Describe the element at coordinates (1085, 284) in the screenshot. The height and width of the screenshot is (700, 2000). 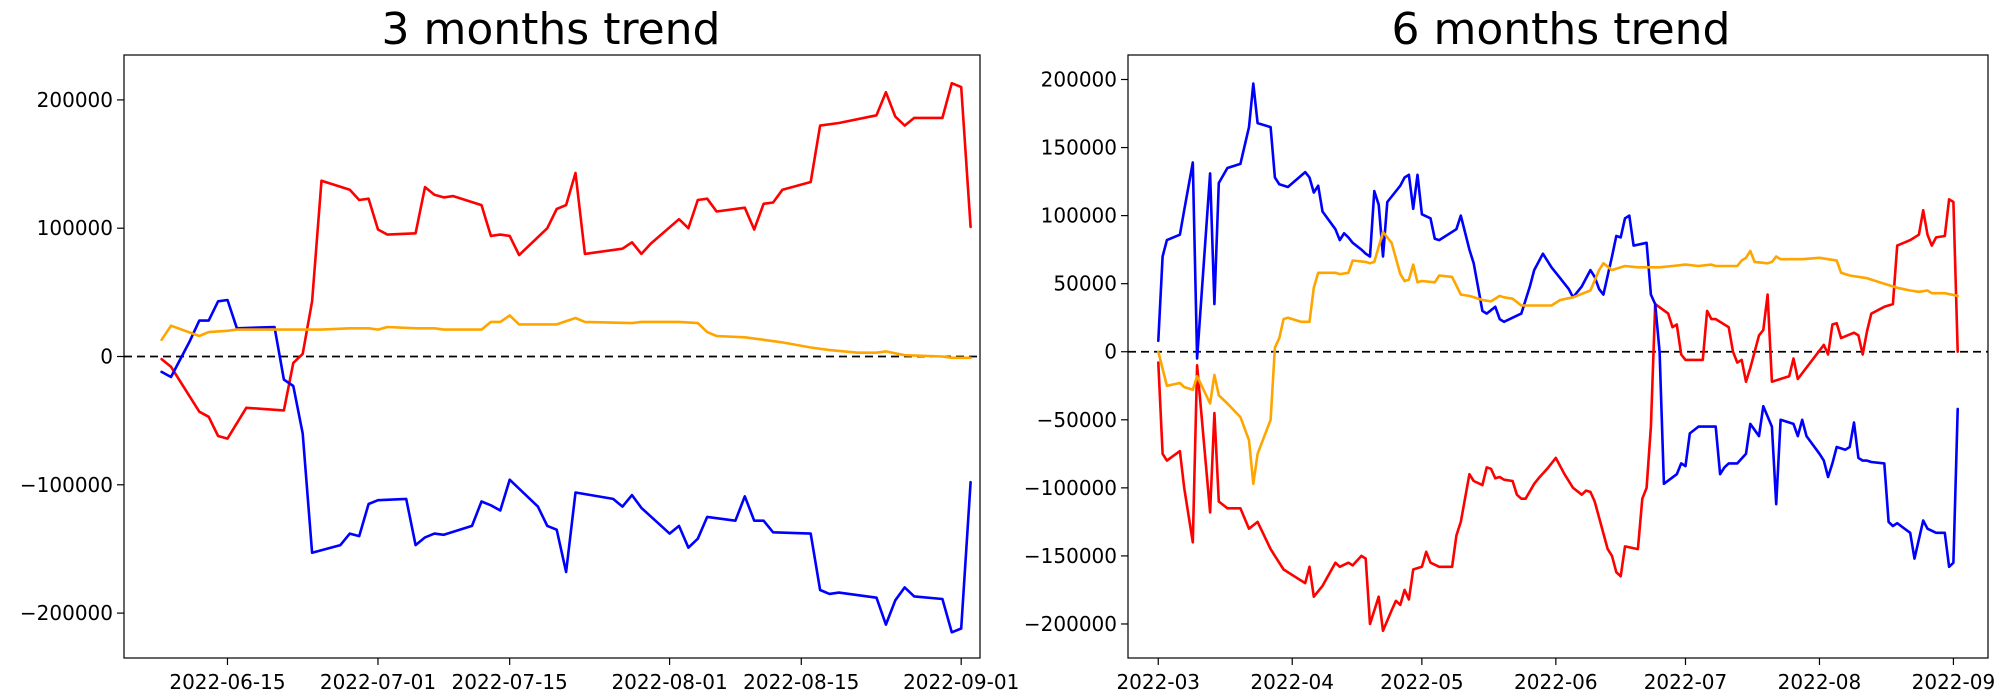
I see `y-tick-label: 50000` at that location.